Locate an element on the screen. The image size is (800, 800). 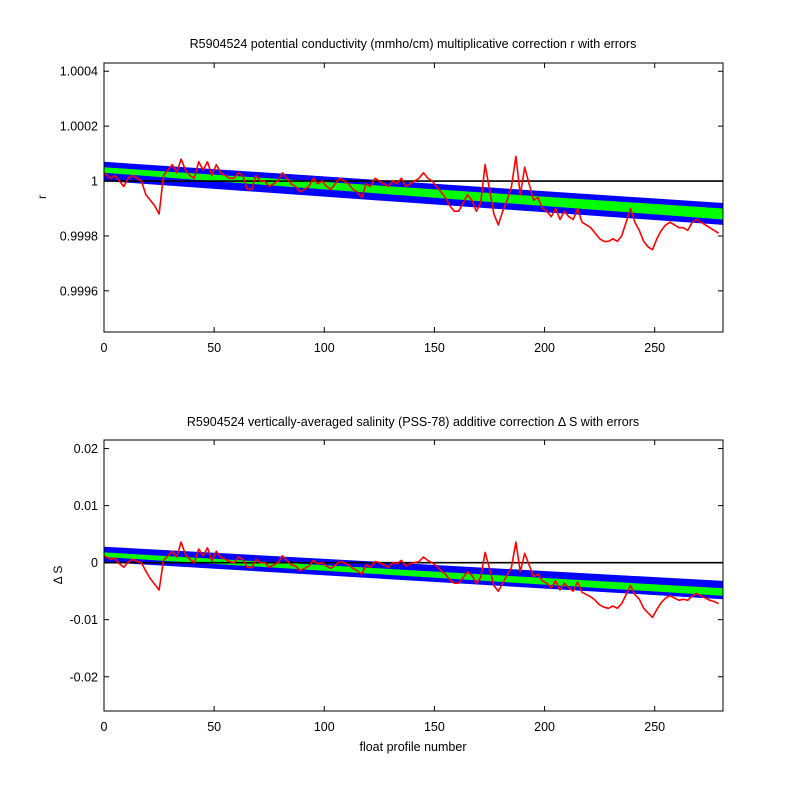
y-tick-label: 1 is located at coordinates (94, 182).